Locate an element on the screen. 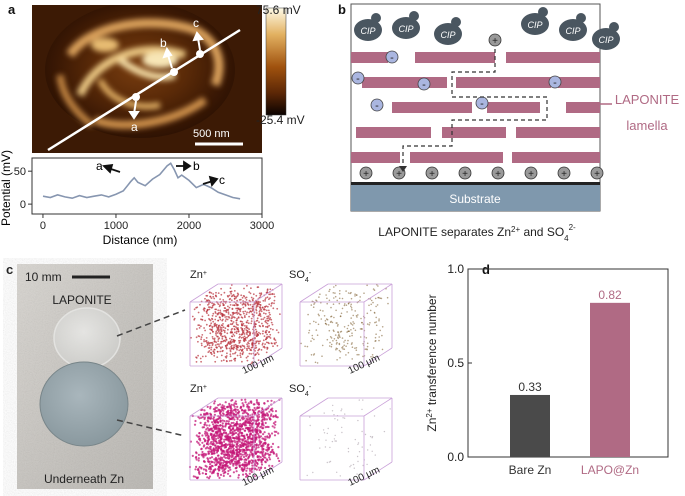 Image resolution: width=685 pixels, height=496 pixels. cation-sign: + is located at coordinates (465, 174).